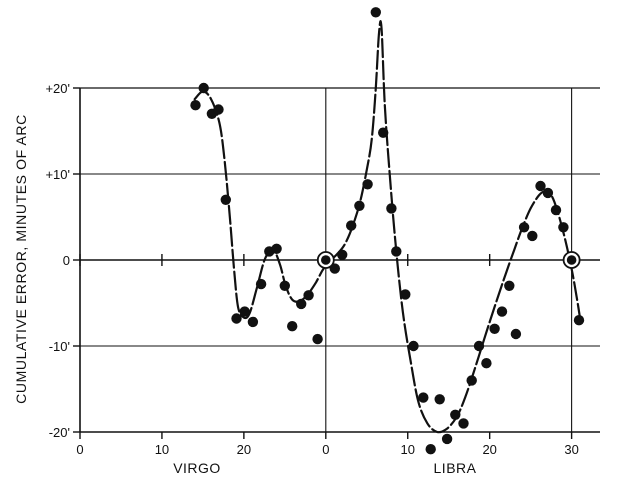 This screenshot has width=620, height=482. Describe the element at coordinates (59, 432) in the screenshot. I see `y-tick-label: -20'` at that location.